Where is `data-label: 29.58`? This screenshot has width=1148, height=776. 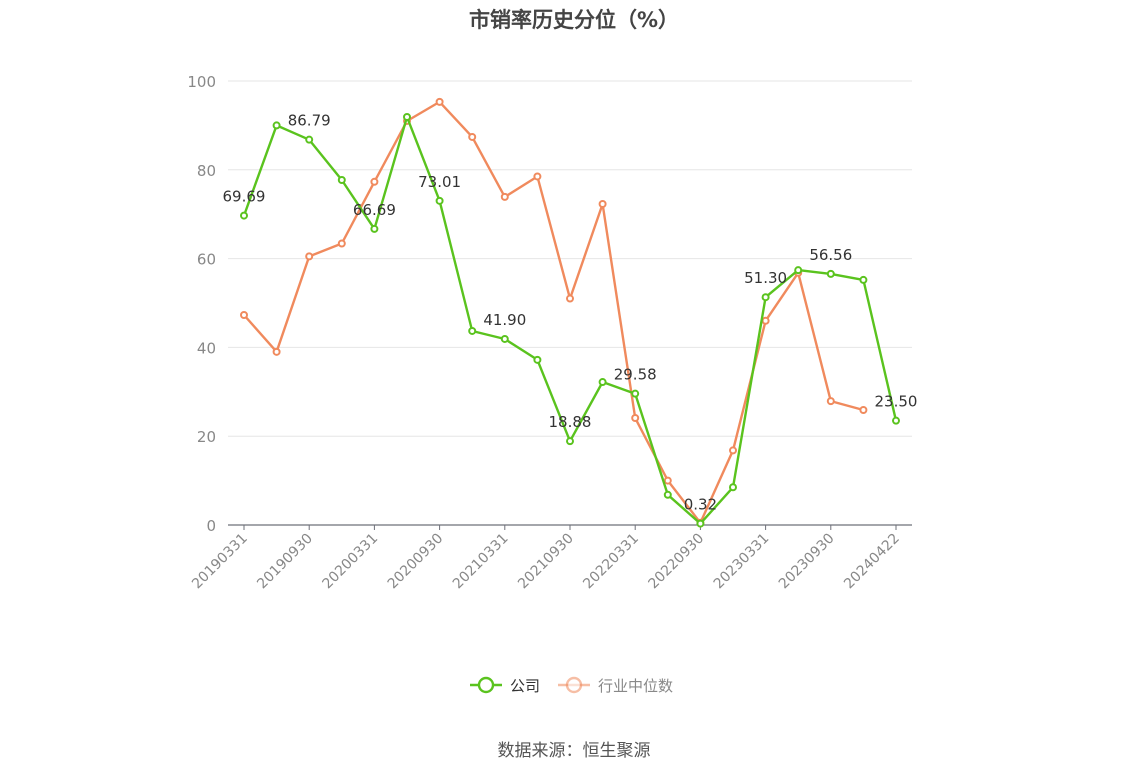
data-label: 29.58 is located at coordinates (635, 375).